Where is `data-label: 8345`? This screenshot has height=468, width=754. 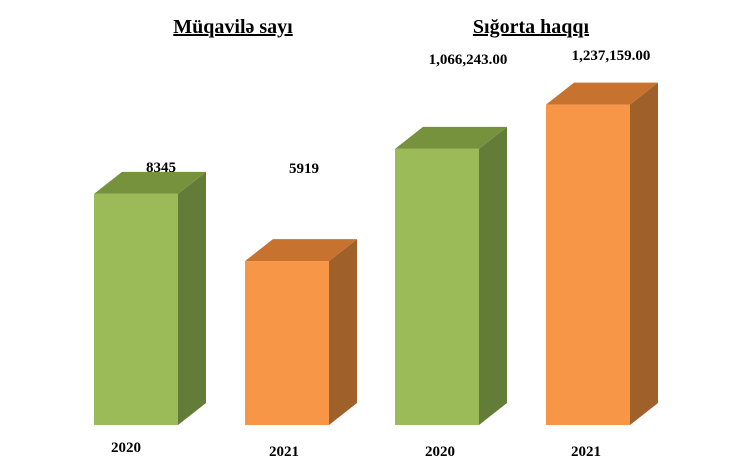 data-label: 8345 is located at coordinates (161, 168).